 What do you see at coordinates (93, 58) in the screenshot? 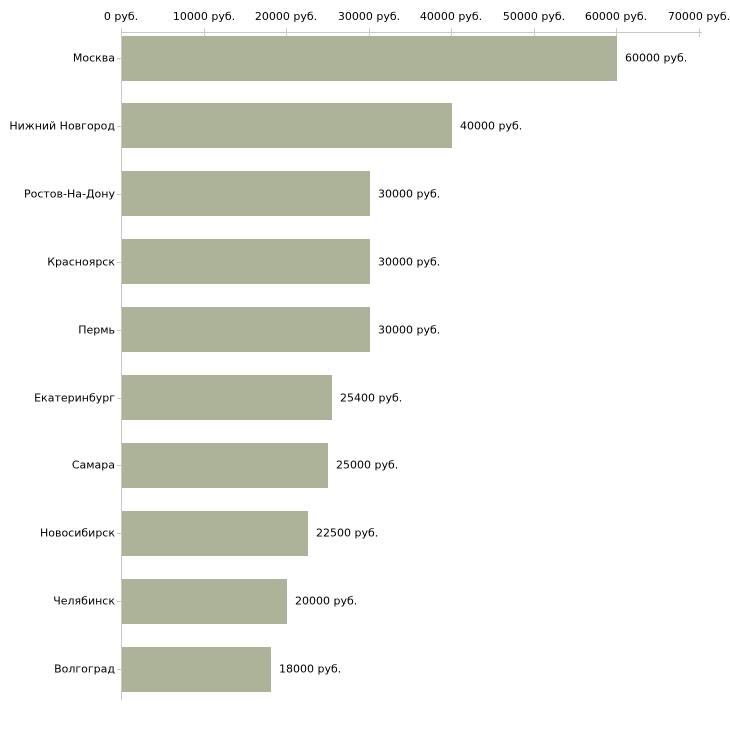
I see `category-label: Москва` at bounding box center [93, 58].